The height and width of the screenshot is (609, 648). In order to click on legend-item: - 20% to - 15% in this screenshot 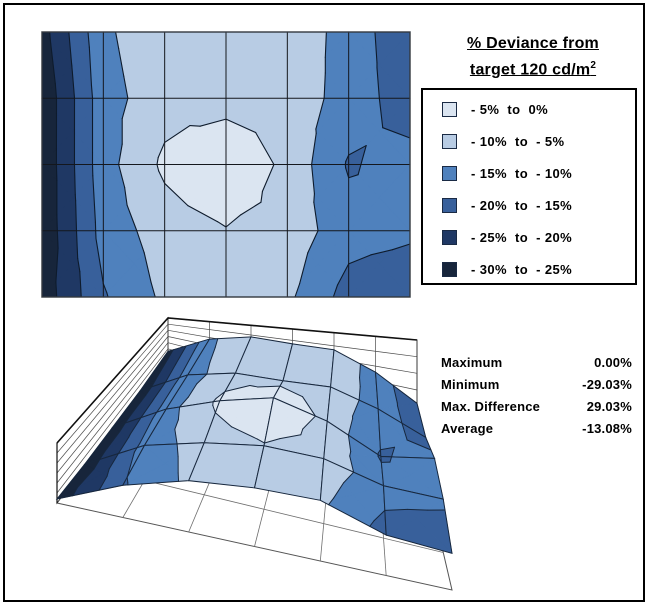, I will do `click(529, 205)`.